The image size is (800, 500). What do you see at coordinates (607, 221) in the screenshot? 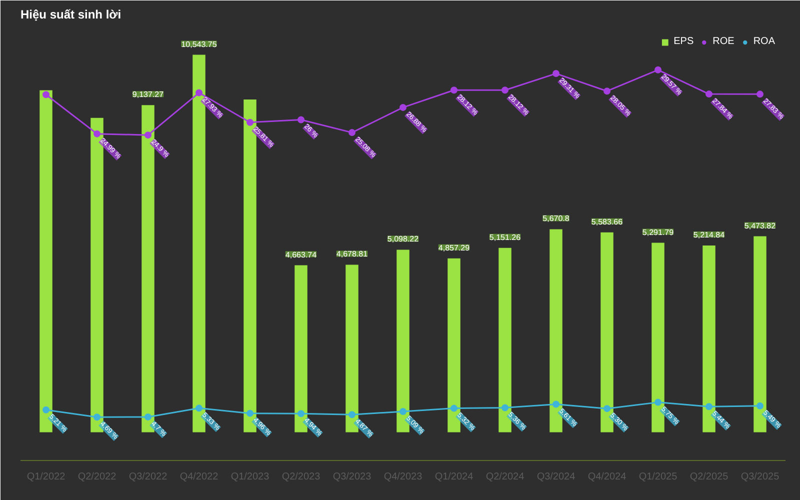
I see `data-label: 5,583.66` at bounding box center [607, 221].